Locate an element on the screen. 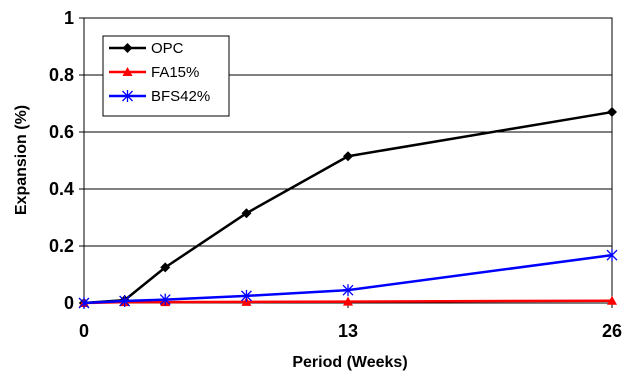 The width and height of the screenshot is (624, 374). y-tick-label: 0.4 is located at coordinates (61, 189).